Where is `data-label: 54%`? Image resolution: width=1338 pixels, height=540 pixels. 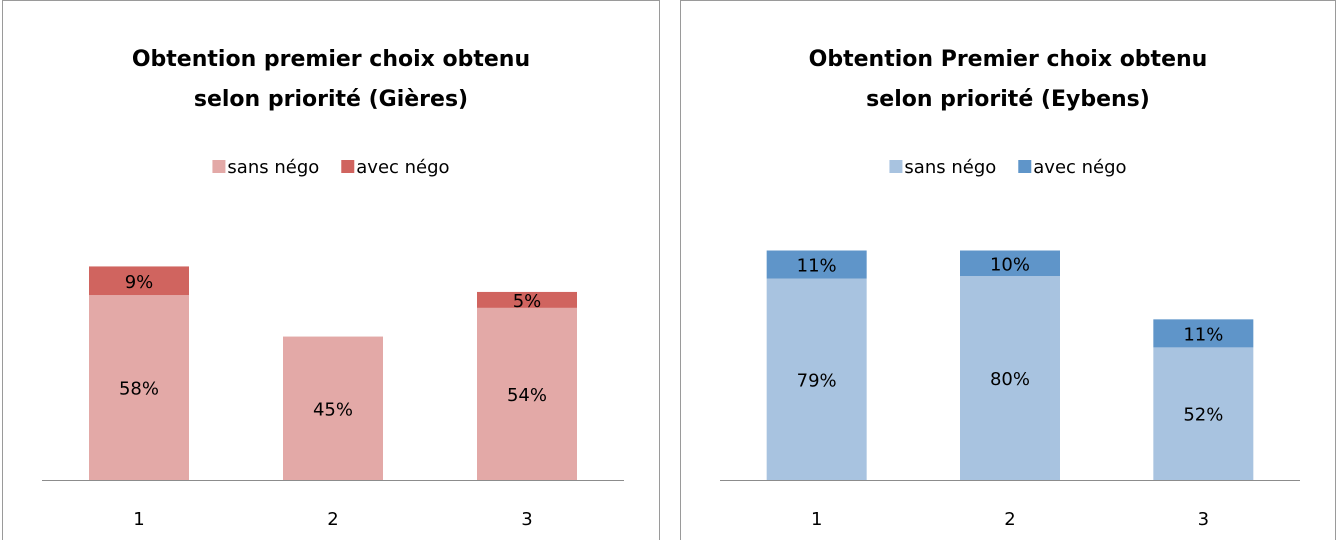
data-label: 54% is located at coordinates (527, 395).